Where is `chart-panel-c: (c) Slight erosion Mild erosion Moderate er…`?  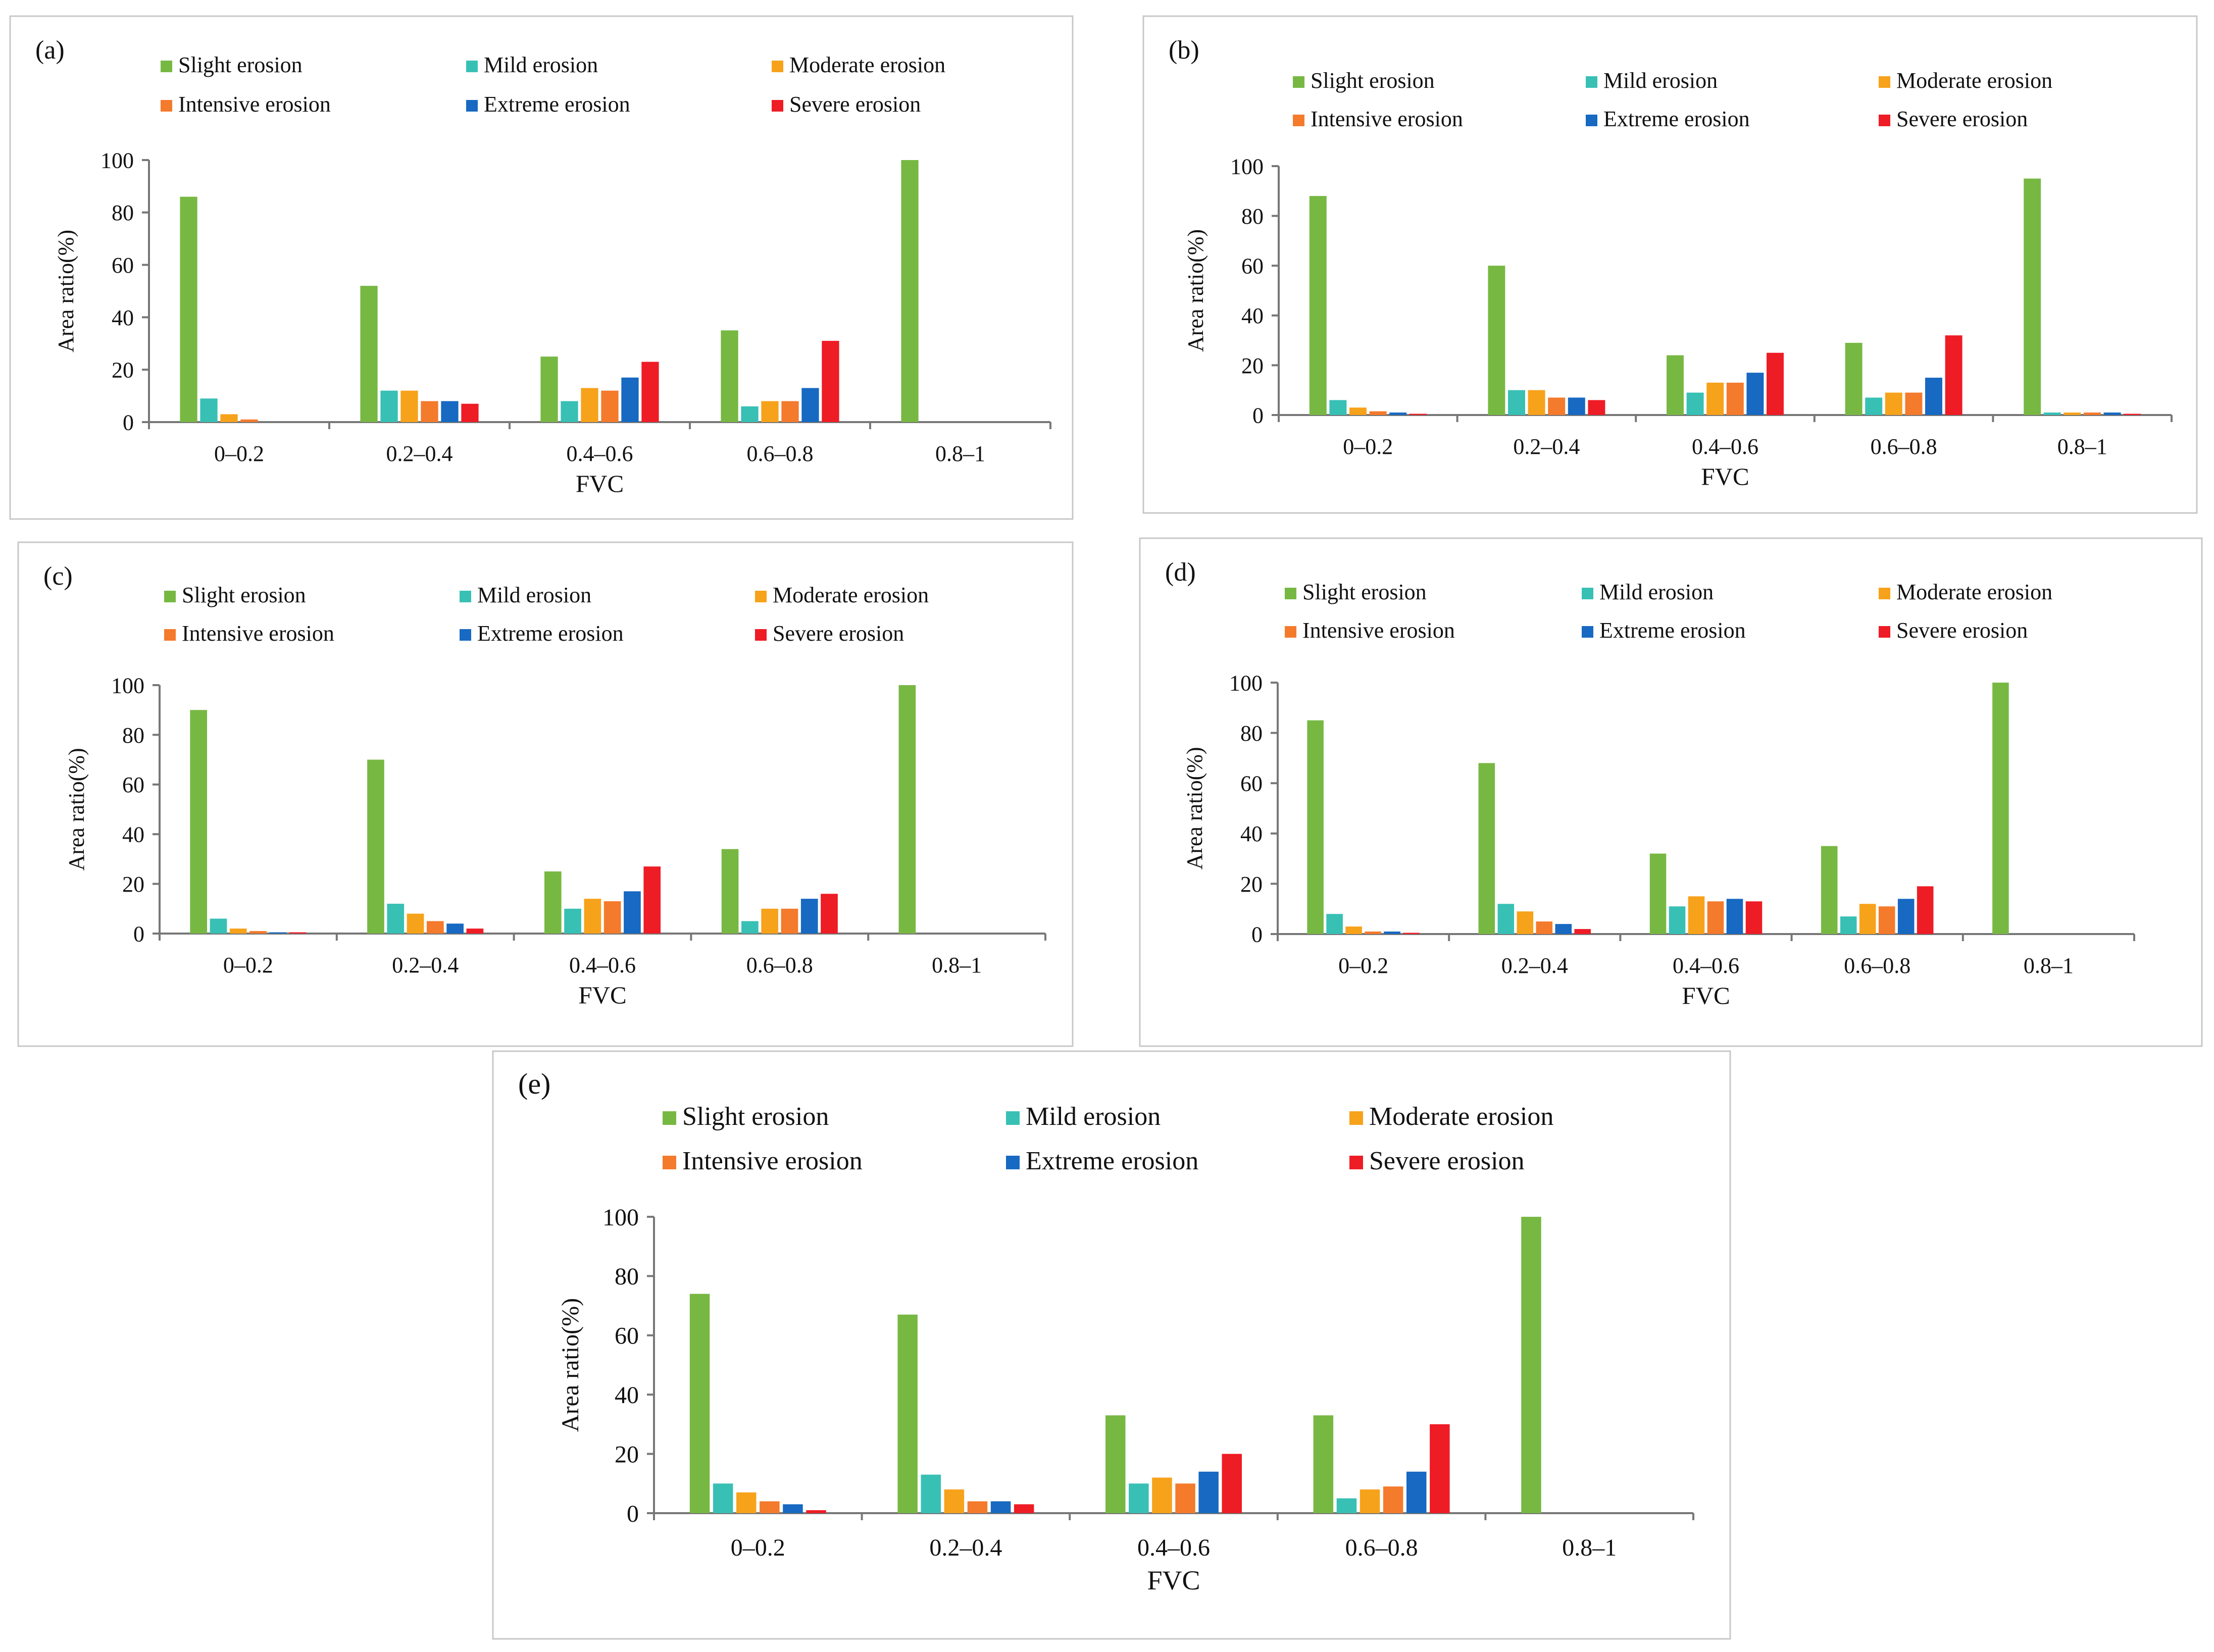
chart-panel-c: (c) Slight erosion Mild erosion Moderate er… is located at coordinates (545, 794).